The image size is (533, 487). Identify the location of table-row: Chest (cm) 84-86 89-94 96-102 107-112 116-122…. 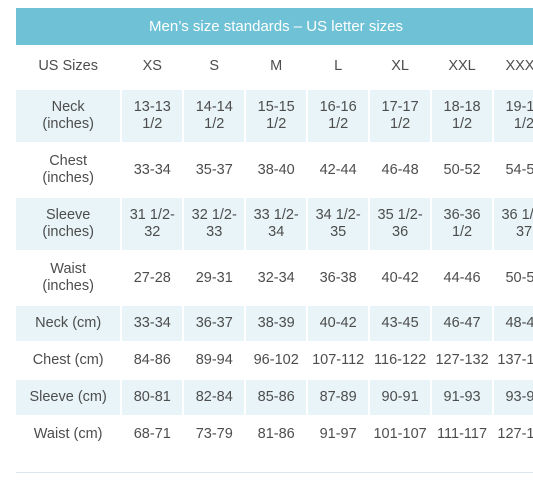
(274, 361).